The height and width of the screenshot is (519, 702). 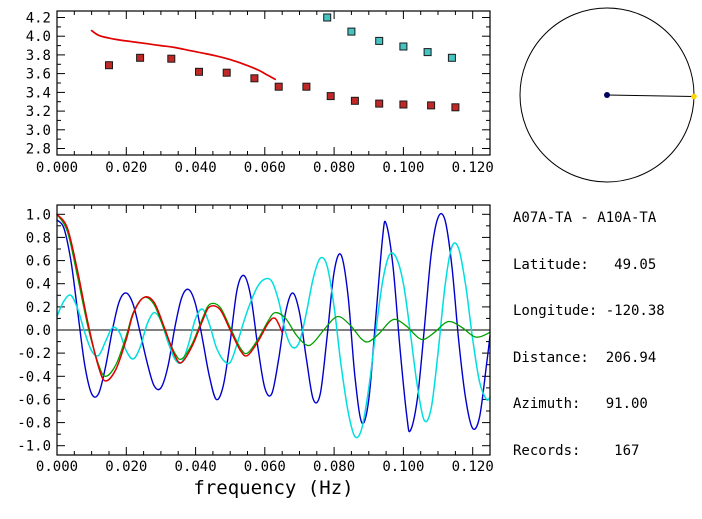 What do you see at coordinates (34, 400) in the screenshot?
I see `spectrum-y-tick-label: -0.6` at bounding box center [34, 400].